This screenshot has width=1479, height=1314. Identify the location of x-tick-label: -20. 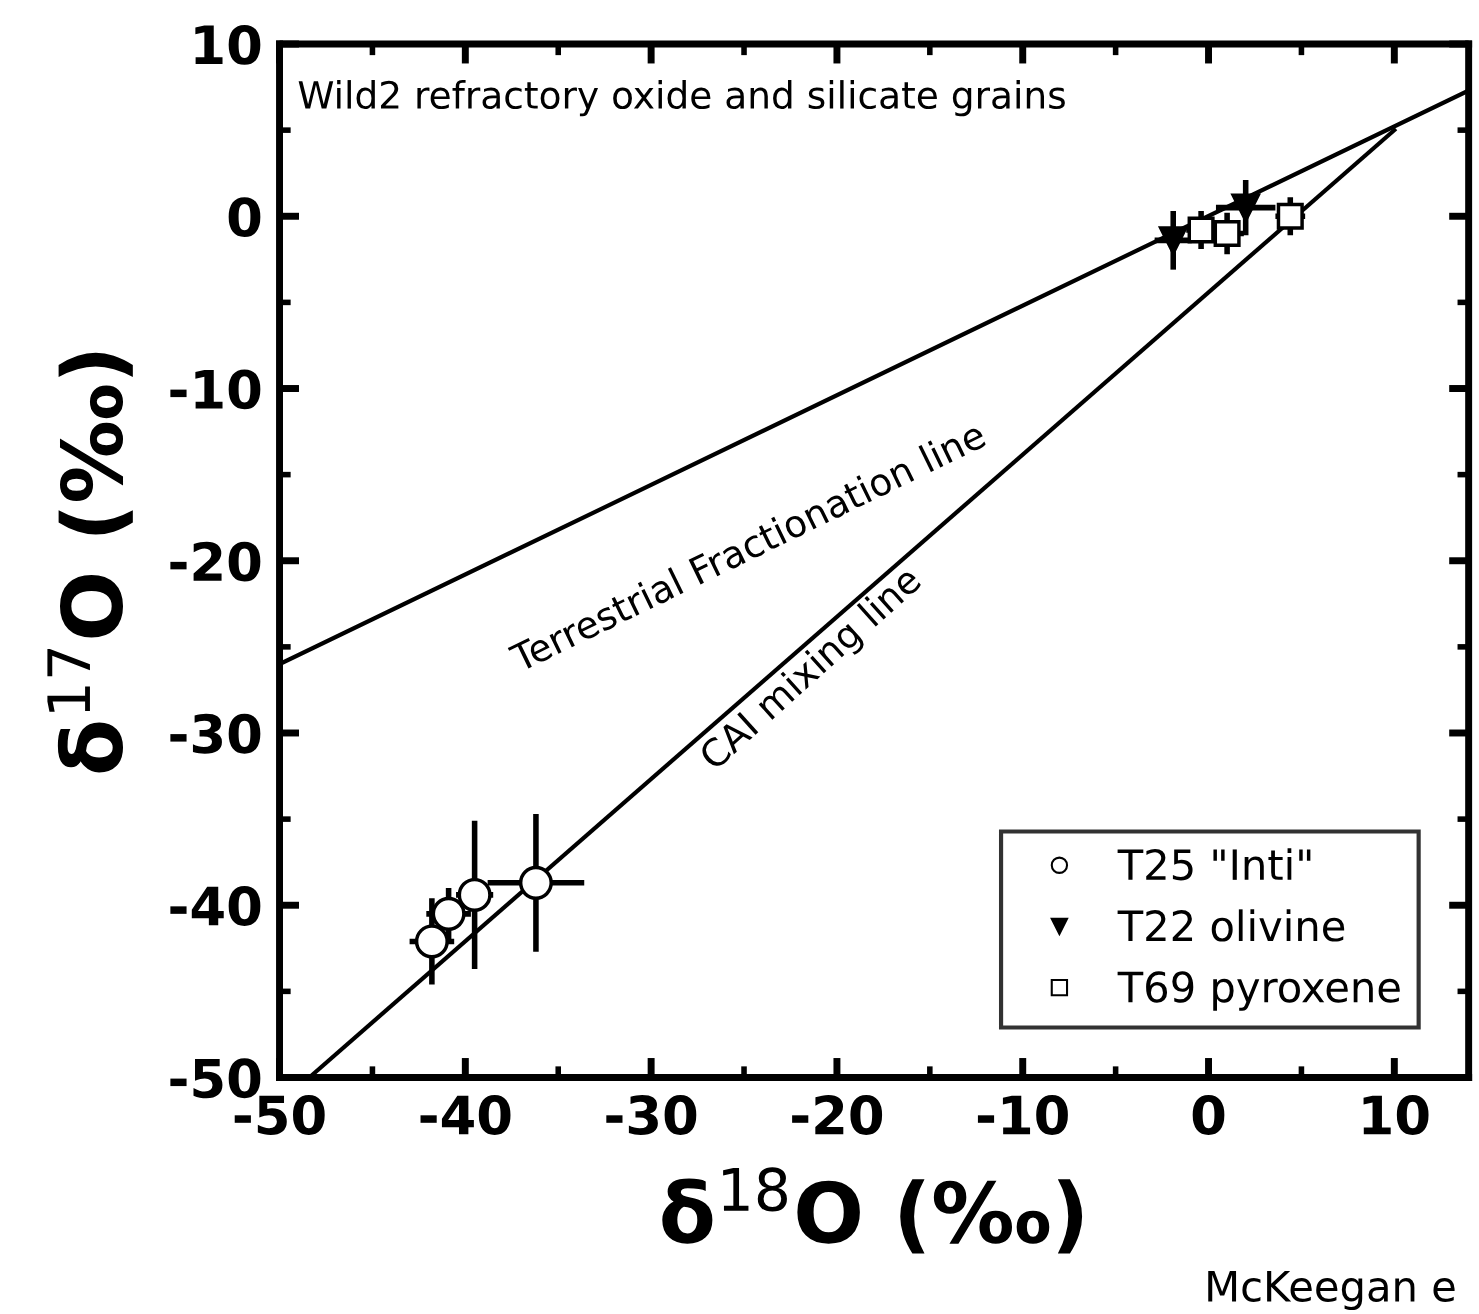
(837, 1115).